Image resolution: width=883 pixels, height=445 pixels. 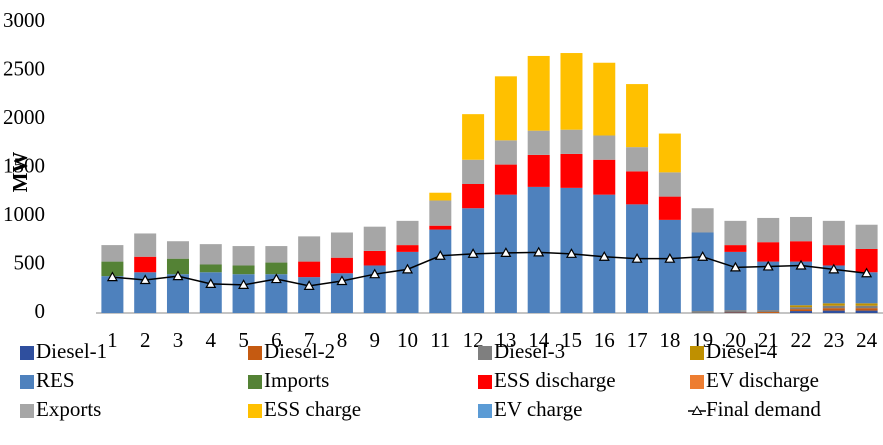 What do you see at coordinates (697, 410) in the screenshot?
I see `legend-marker` at bounding box center [697, 410].